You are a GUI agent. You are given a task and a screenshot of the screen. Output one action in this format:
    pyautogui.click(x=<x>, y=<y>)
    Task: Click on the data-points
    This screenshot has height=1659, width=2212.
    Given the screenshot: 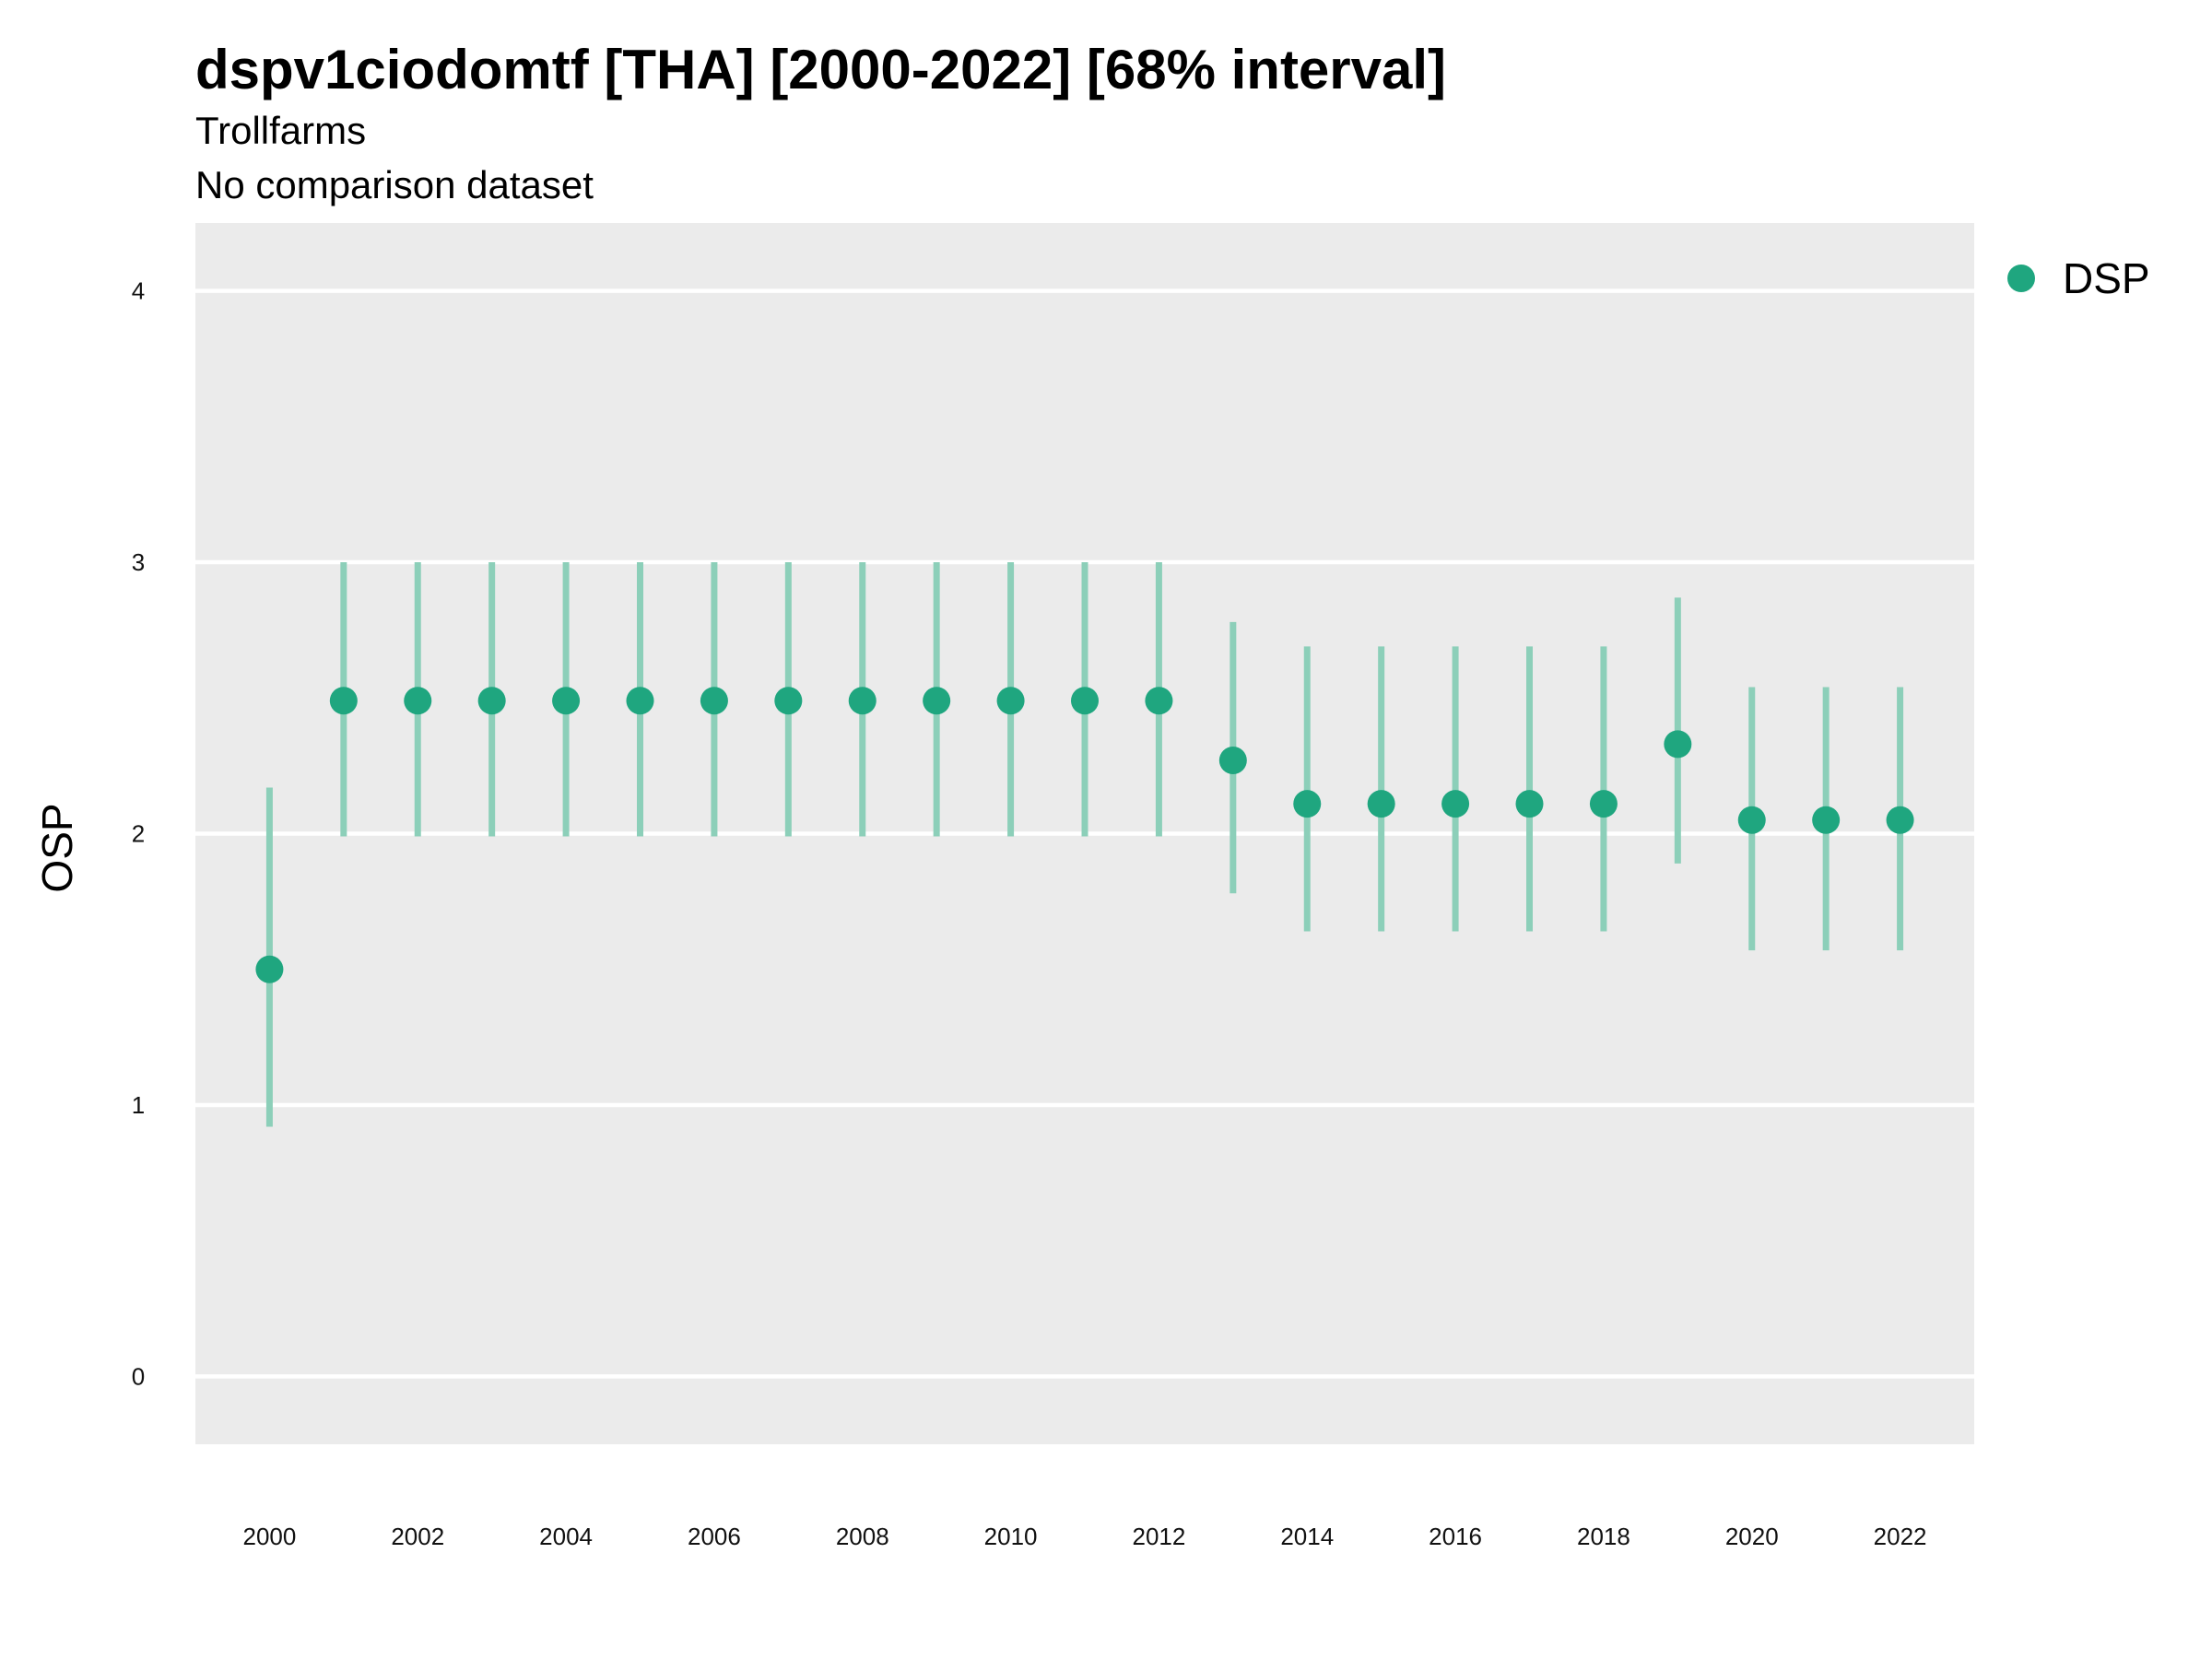 What is the action you would take?
    pyautogui.click(x=1084, y=835)
    